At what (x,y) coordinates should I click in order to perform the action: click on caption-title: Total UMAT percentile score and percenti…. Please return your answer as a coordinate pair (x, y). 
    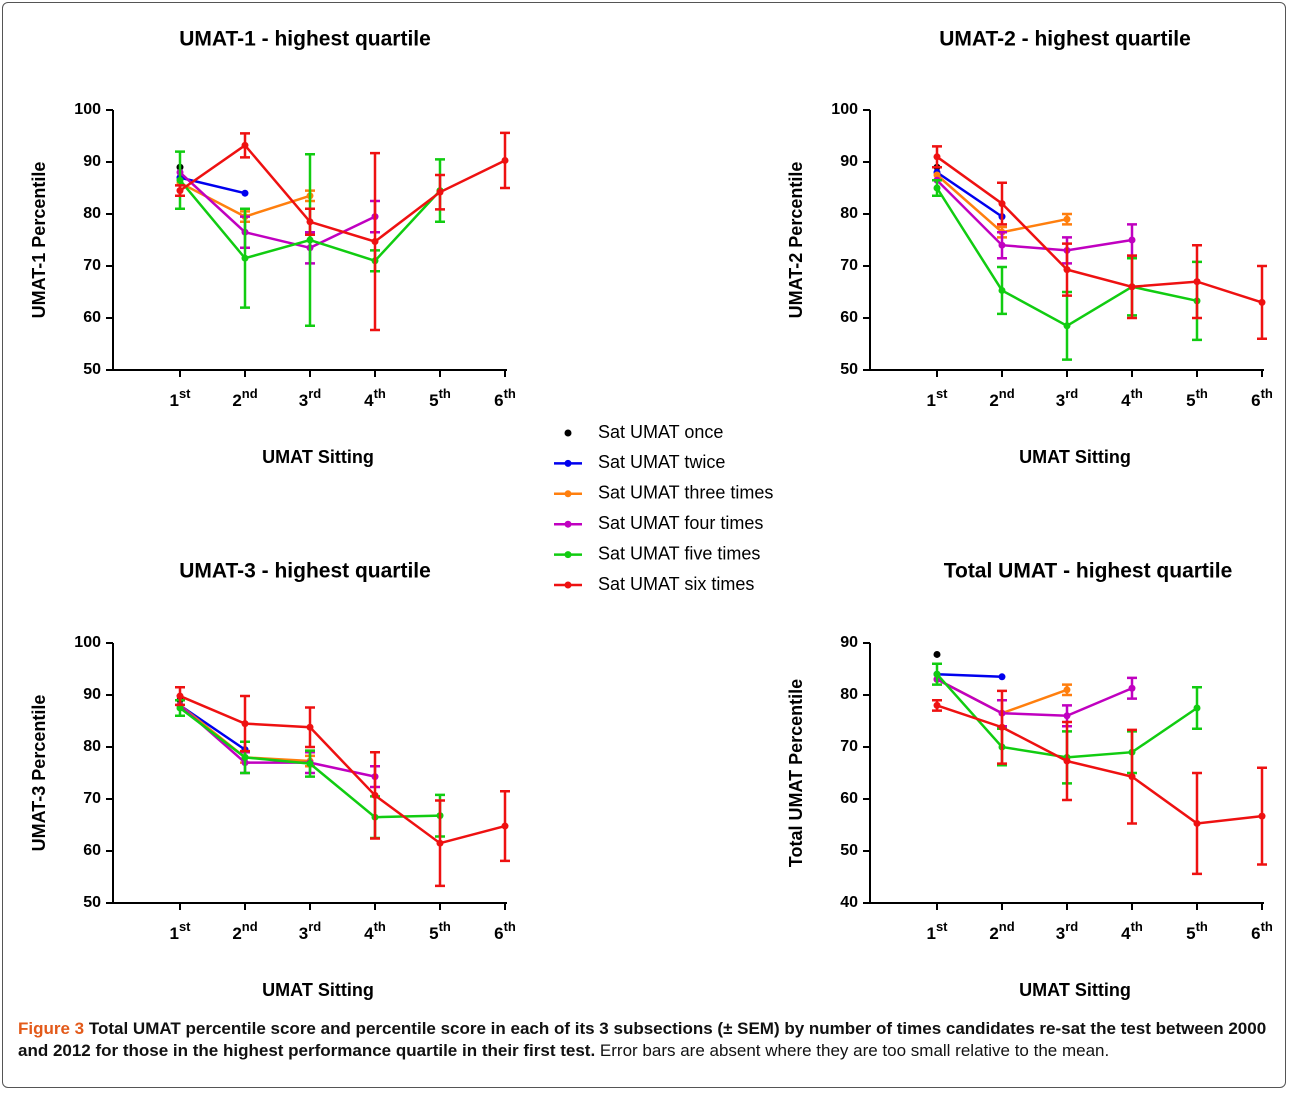
    Looking at the image, I should click on (642, 1039).